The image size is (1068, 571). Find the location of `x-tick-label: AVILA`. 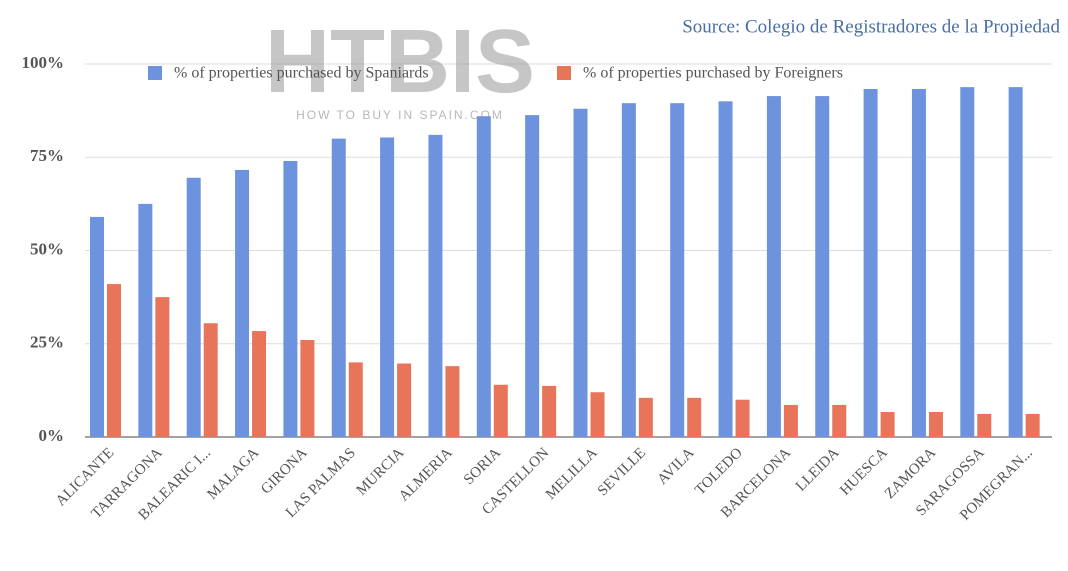

x-tick-label: AVILA is located at coordinates (676, 466).